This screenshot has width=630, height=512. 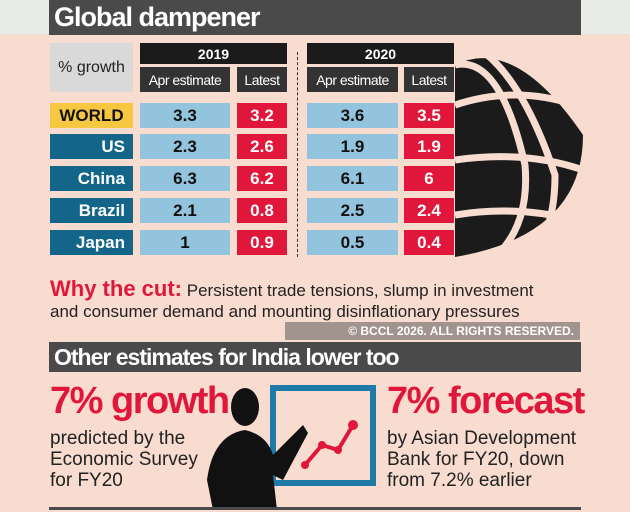 I want to click on india-forecast-headline: 7% forecast, so click(x=486, y=401).